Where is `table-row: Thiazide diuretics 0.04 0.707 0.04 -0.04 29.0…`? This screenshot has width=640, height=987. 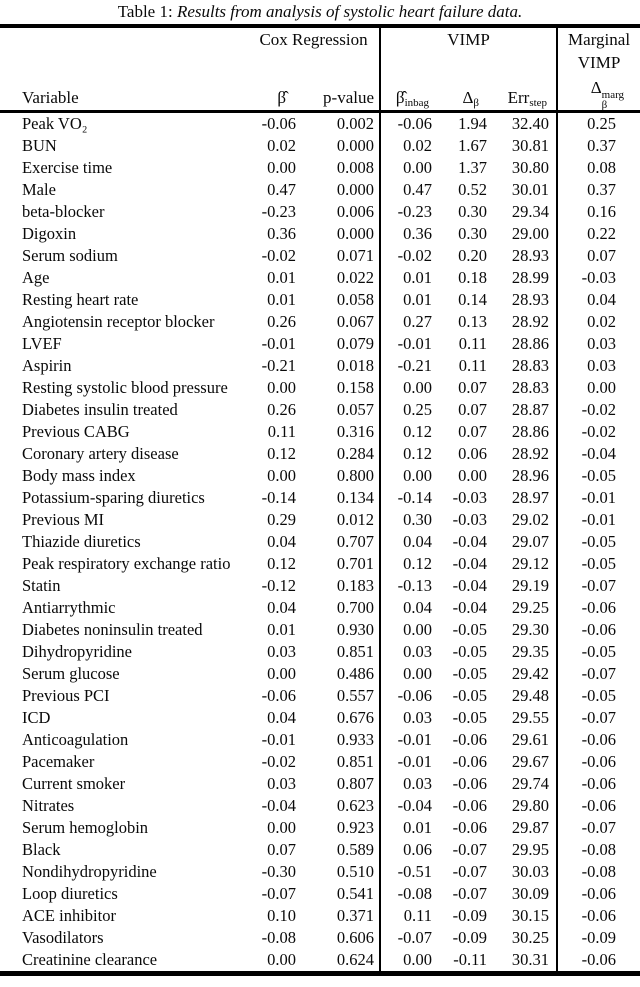
table-row: Thiazide diuretics 0.04 0.707 0.04 -0.04 29.0… is located at coordinates (320, 542).